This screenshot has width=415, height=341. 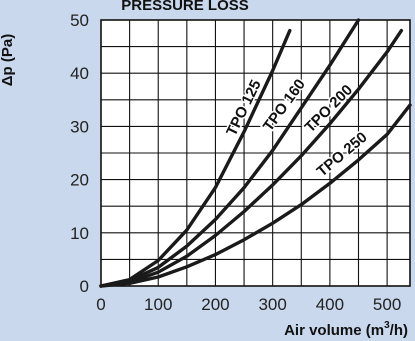 I want to click on x-tick-label: 0, so click(x=100, y=304).